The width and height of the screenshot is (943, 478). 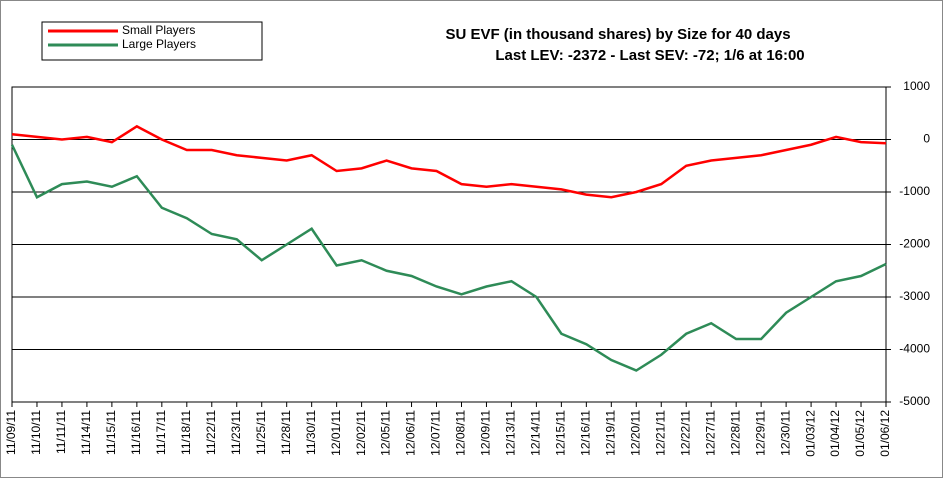 I want to click on x-tick-label: 01/06/12, so click(x=885, y=433).